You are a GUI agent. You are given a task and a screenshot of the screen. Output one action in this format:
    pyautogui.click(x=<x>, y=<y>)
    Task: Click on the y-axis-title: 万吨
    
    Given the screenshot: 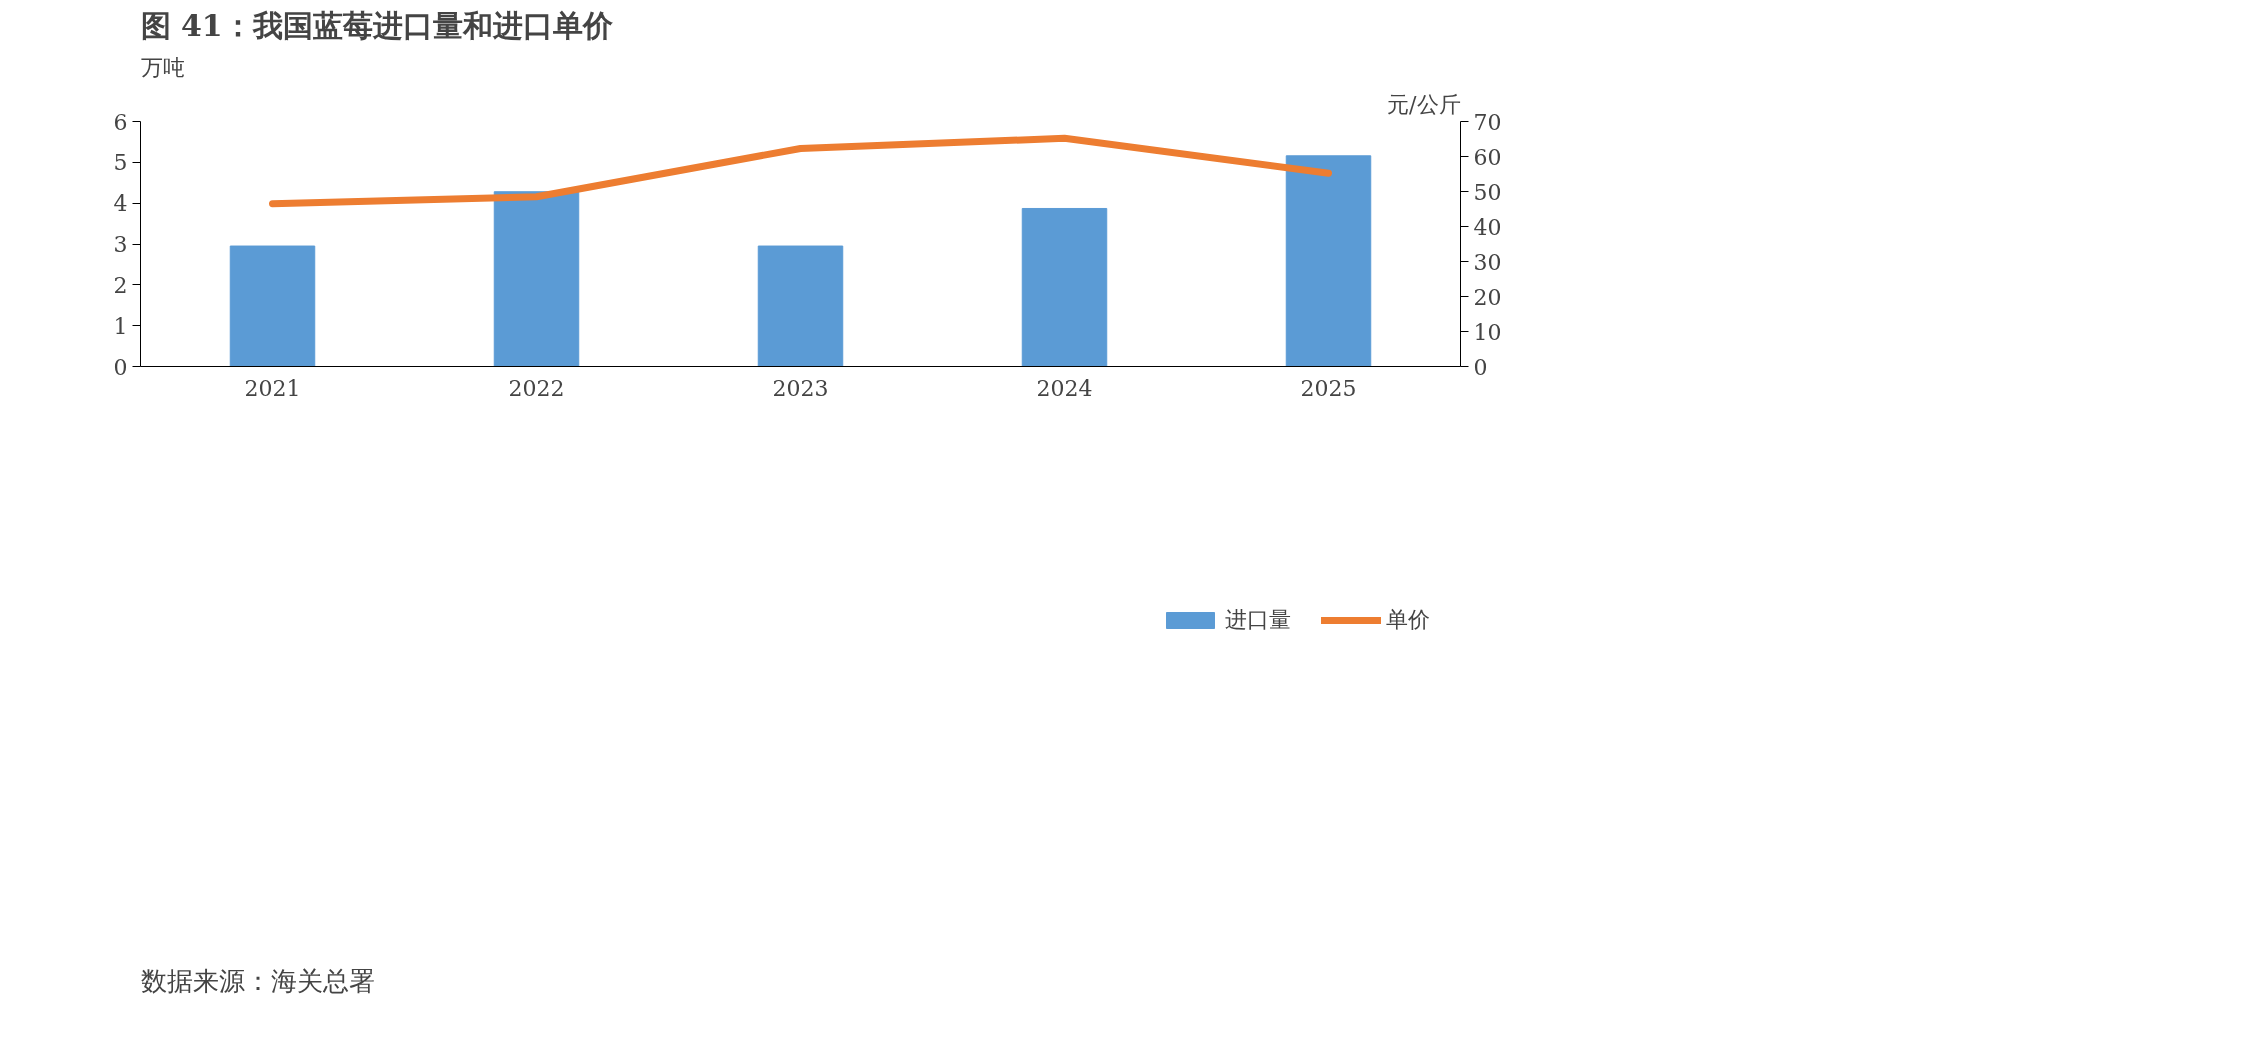 What is the action you would take?
    pyautogui.click(x=162, y=67)
    